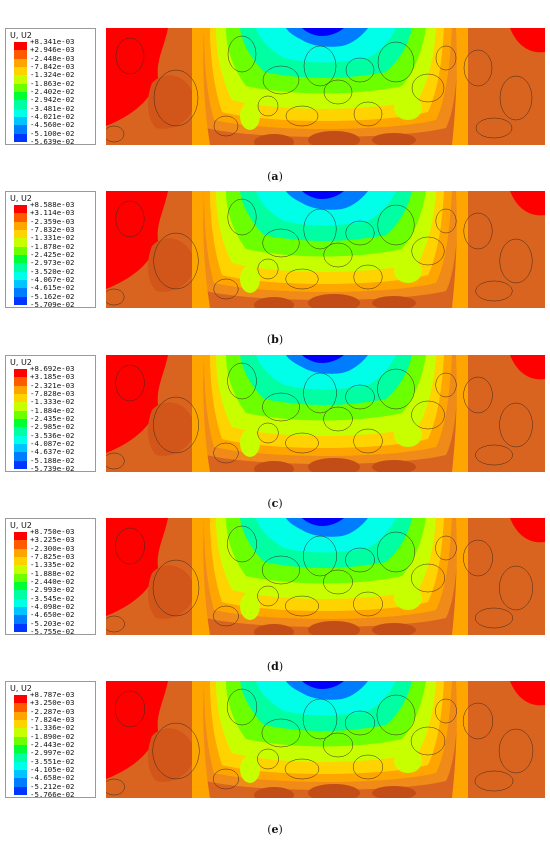 The image size is (550, 841). Describe the element at coordinates (52, 556) in the screenshot. I see `legend-value-label: -7.825e-03` at that location.